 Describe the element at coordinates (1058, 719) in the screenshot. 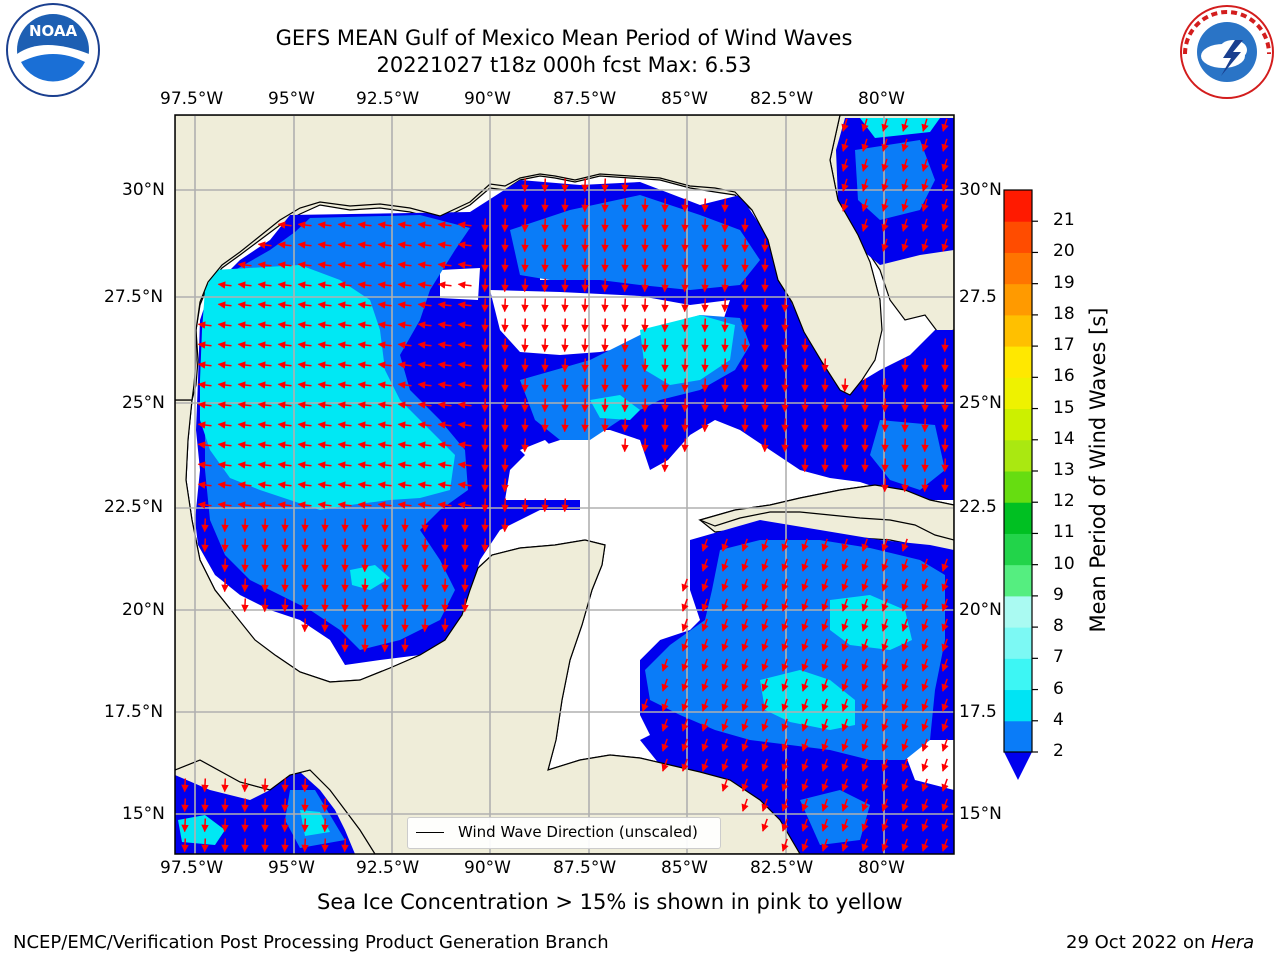

I see `colorbar-tick-label: 4` at that location.